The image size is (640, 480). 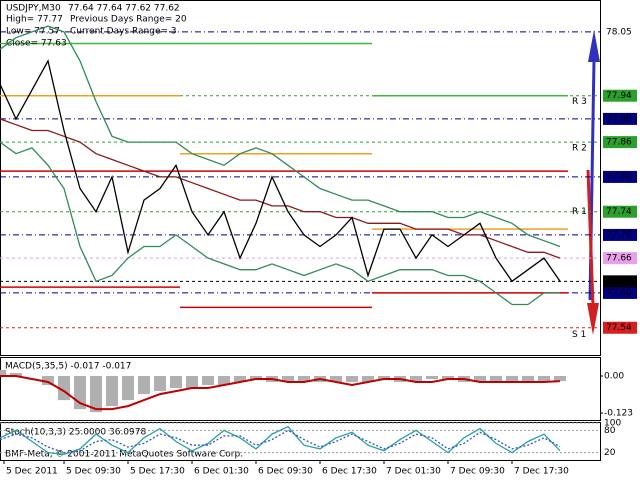 What do you see at coordinates (579, 148) in the screenshot?
I see `pivot-label: R 2` at bounding box center [579, 148].